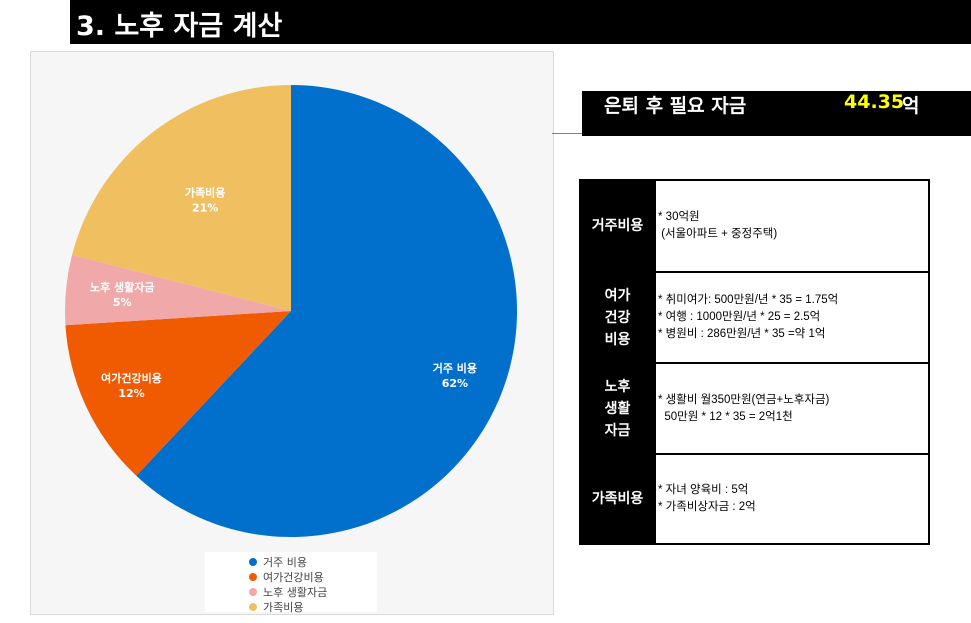 Image resolution: width=971 pixels, height=623 pixels. What do you see at coordinates (520, 22) in the screenshot?
I see `title-bar: 3. 노후 자금 계산` at bounding box center [520, 22].